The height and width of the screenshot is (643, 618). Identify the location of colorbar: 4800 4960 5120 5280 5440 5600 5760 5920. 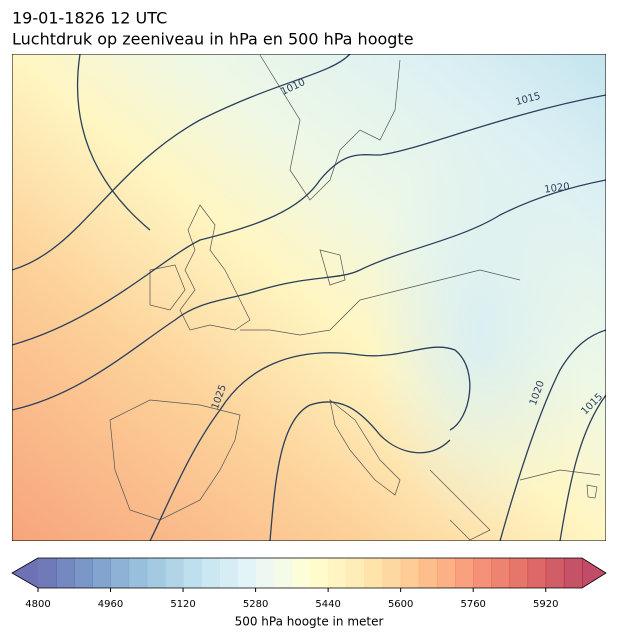
(309, 583).